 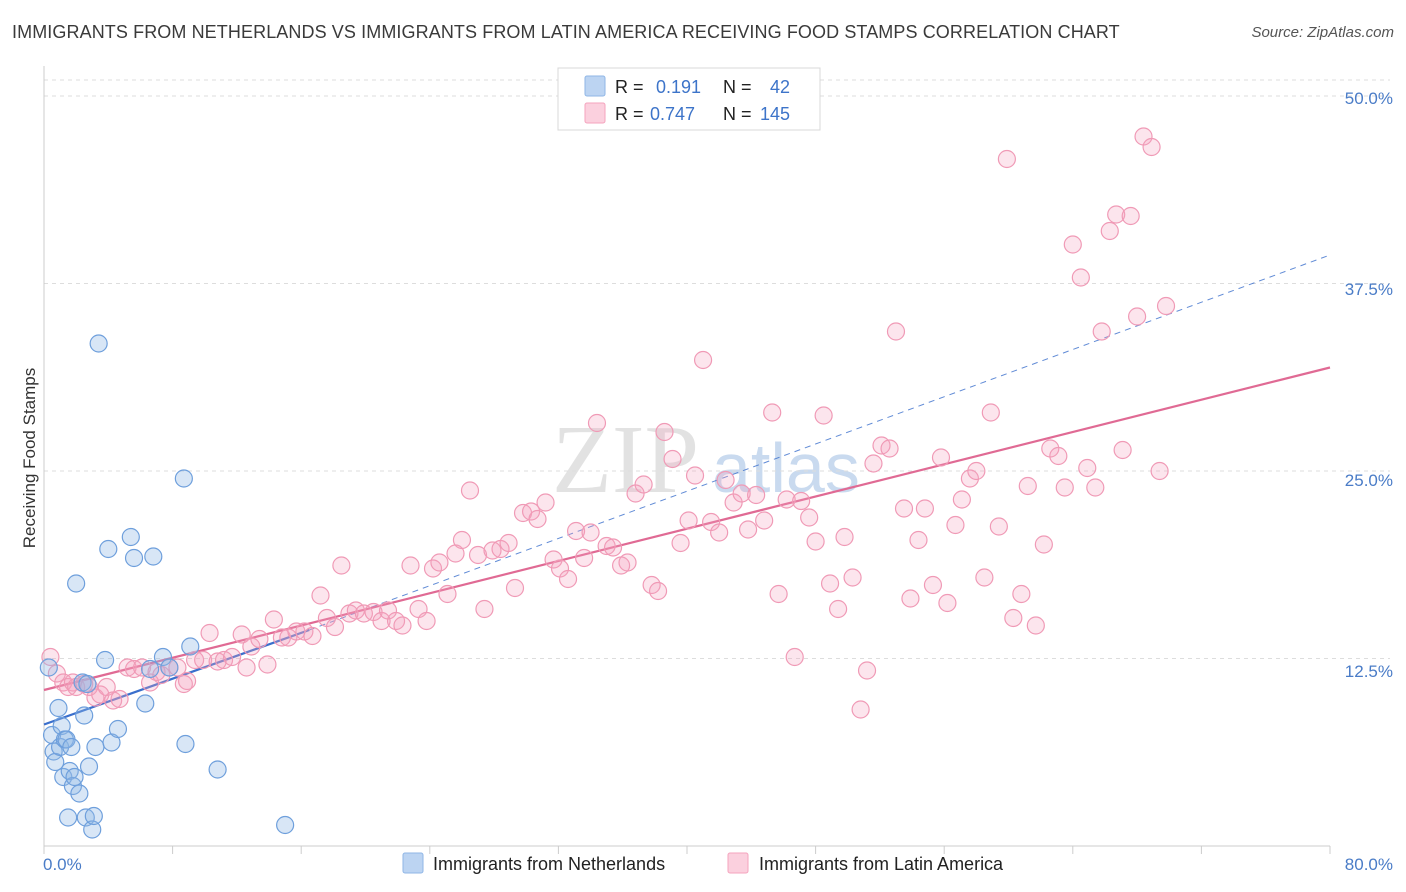 I want to click on y-tick-label-12-5: 12.5%, so click(x=1369, y=671).